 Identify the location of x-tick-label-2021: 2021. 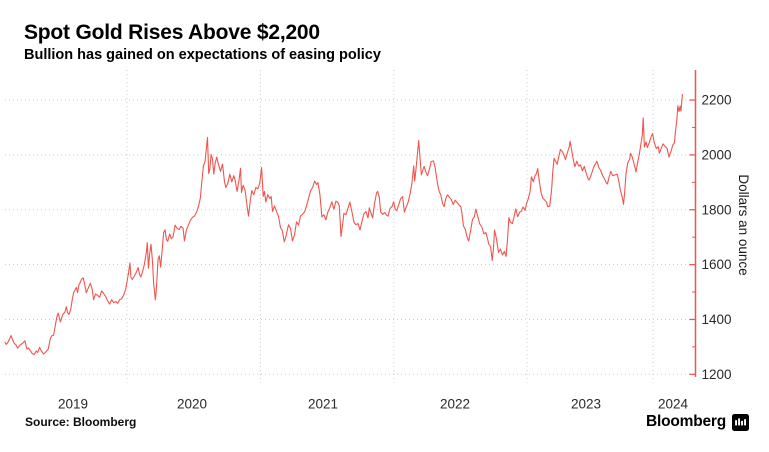
(323, 404).